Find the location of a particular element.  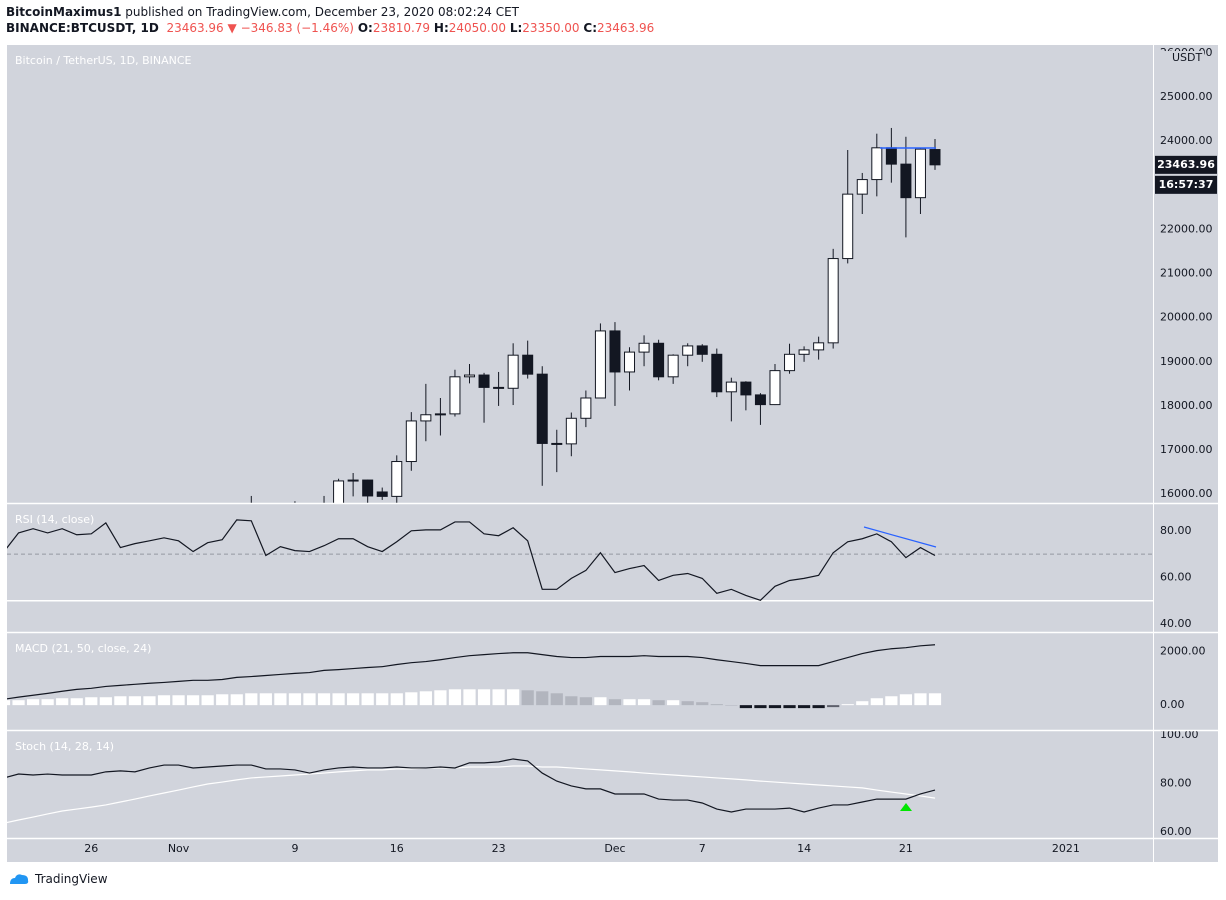

unit-label: USDT is located at coordinates (1187, 57).